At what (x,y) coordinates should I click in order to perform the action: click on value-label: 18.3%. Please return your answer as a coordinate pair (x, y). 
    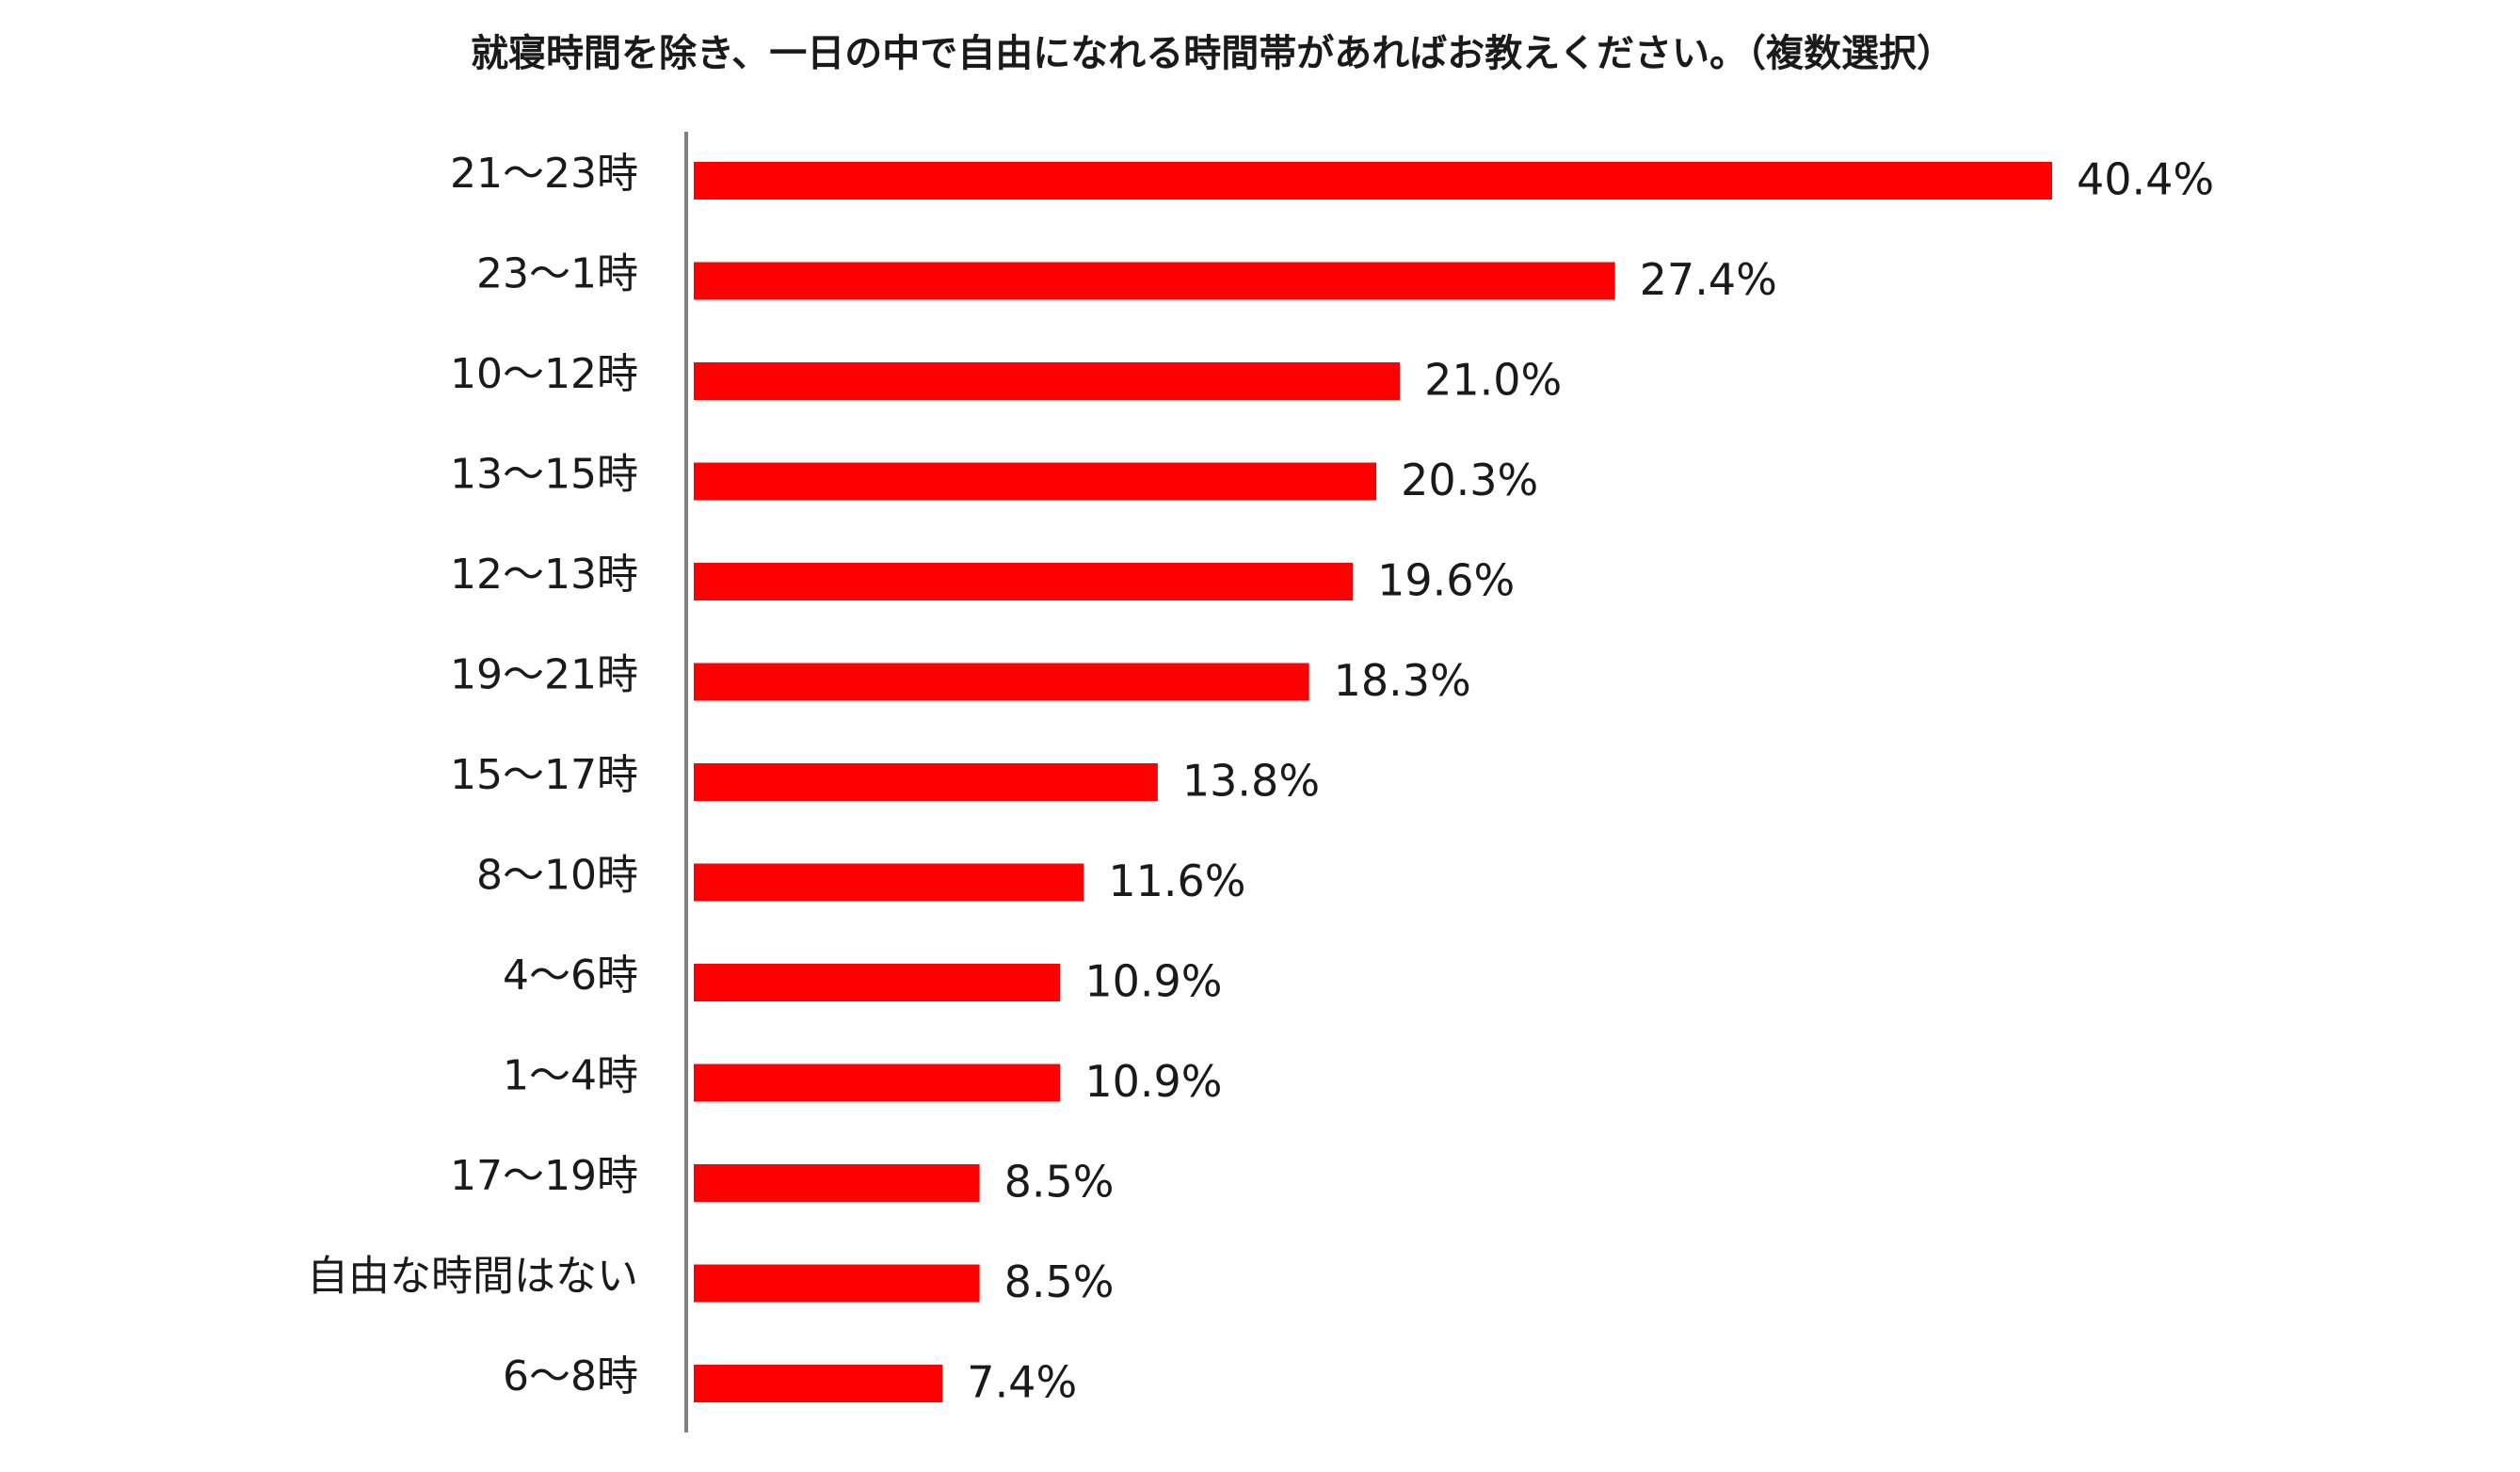
    Looking at the image, I should click on (1402, 680).